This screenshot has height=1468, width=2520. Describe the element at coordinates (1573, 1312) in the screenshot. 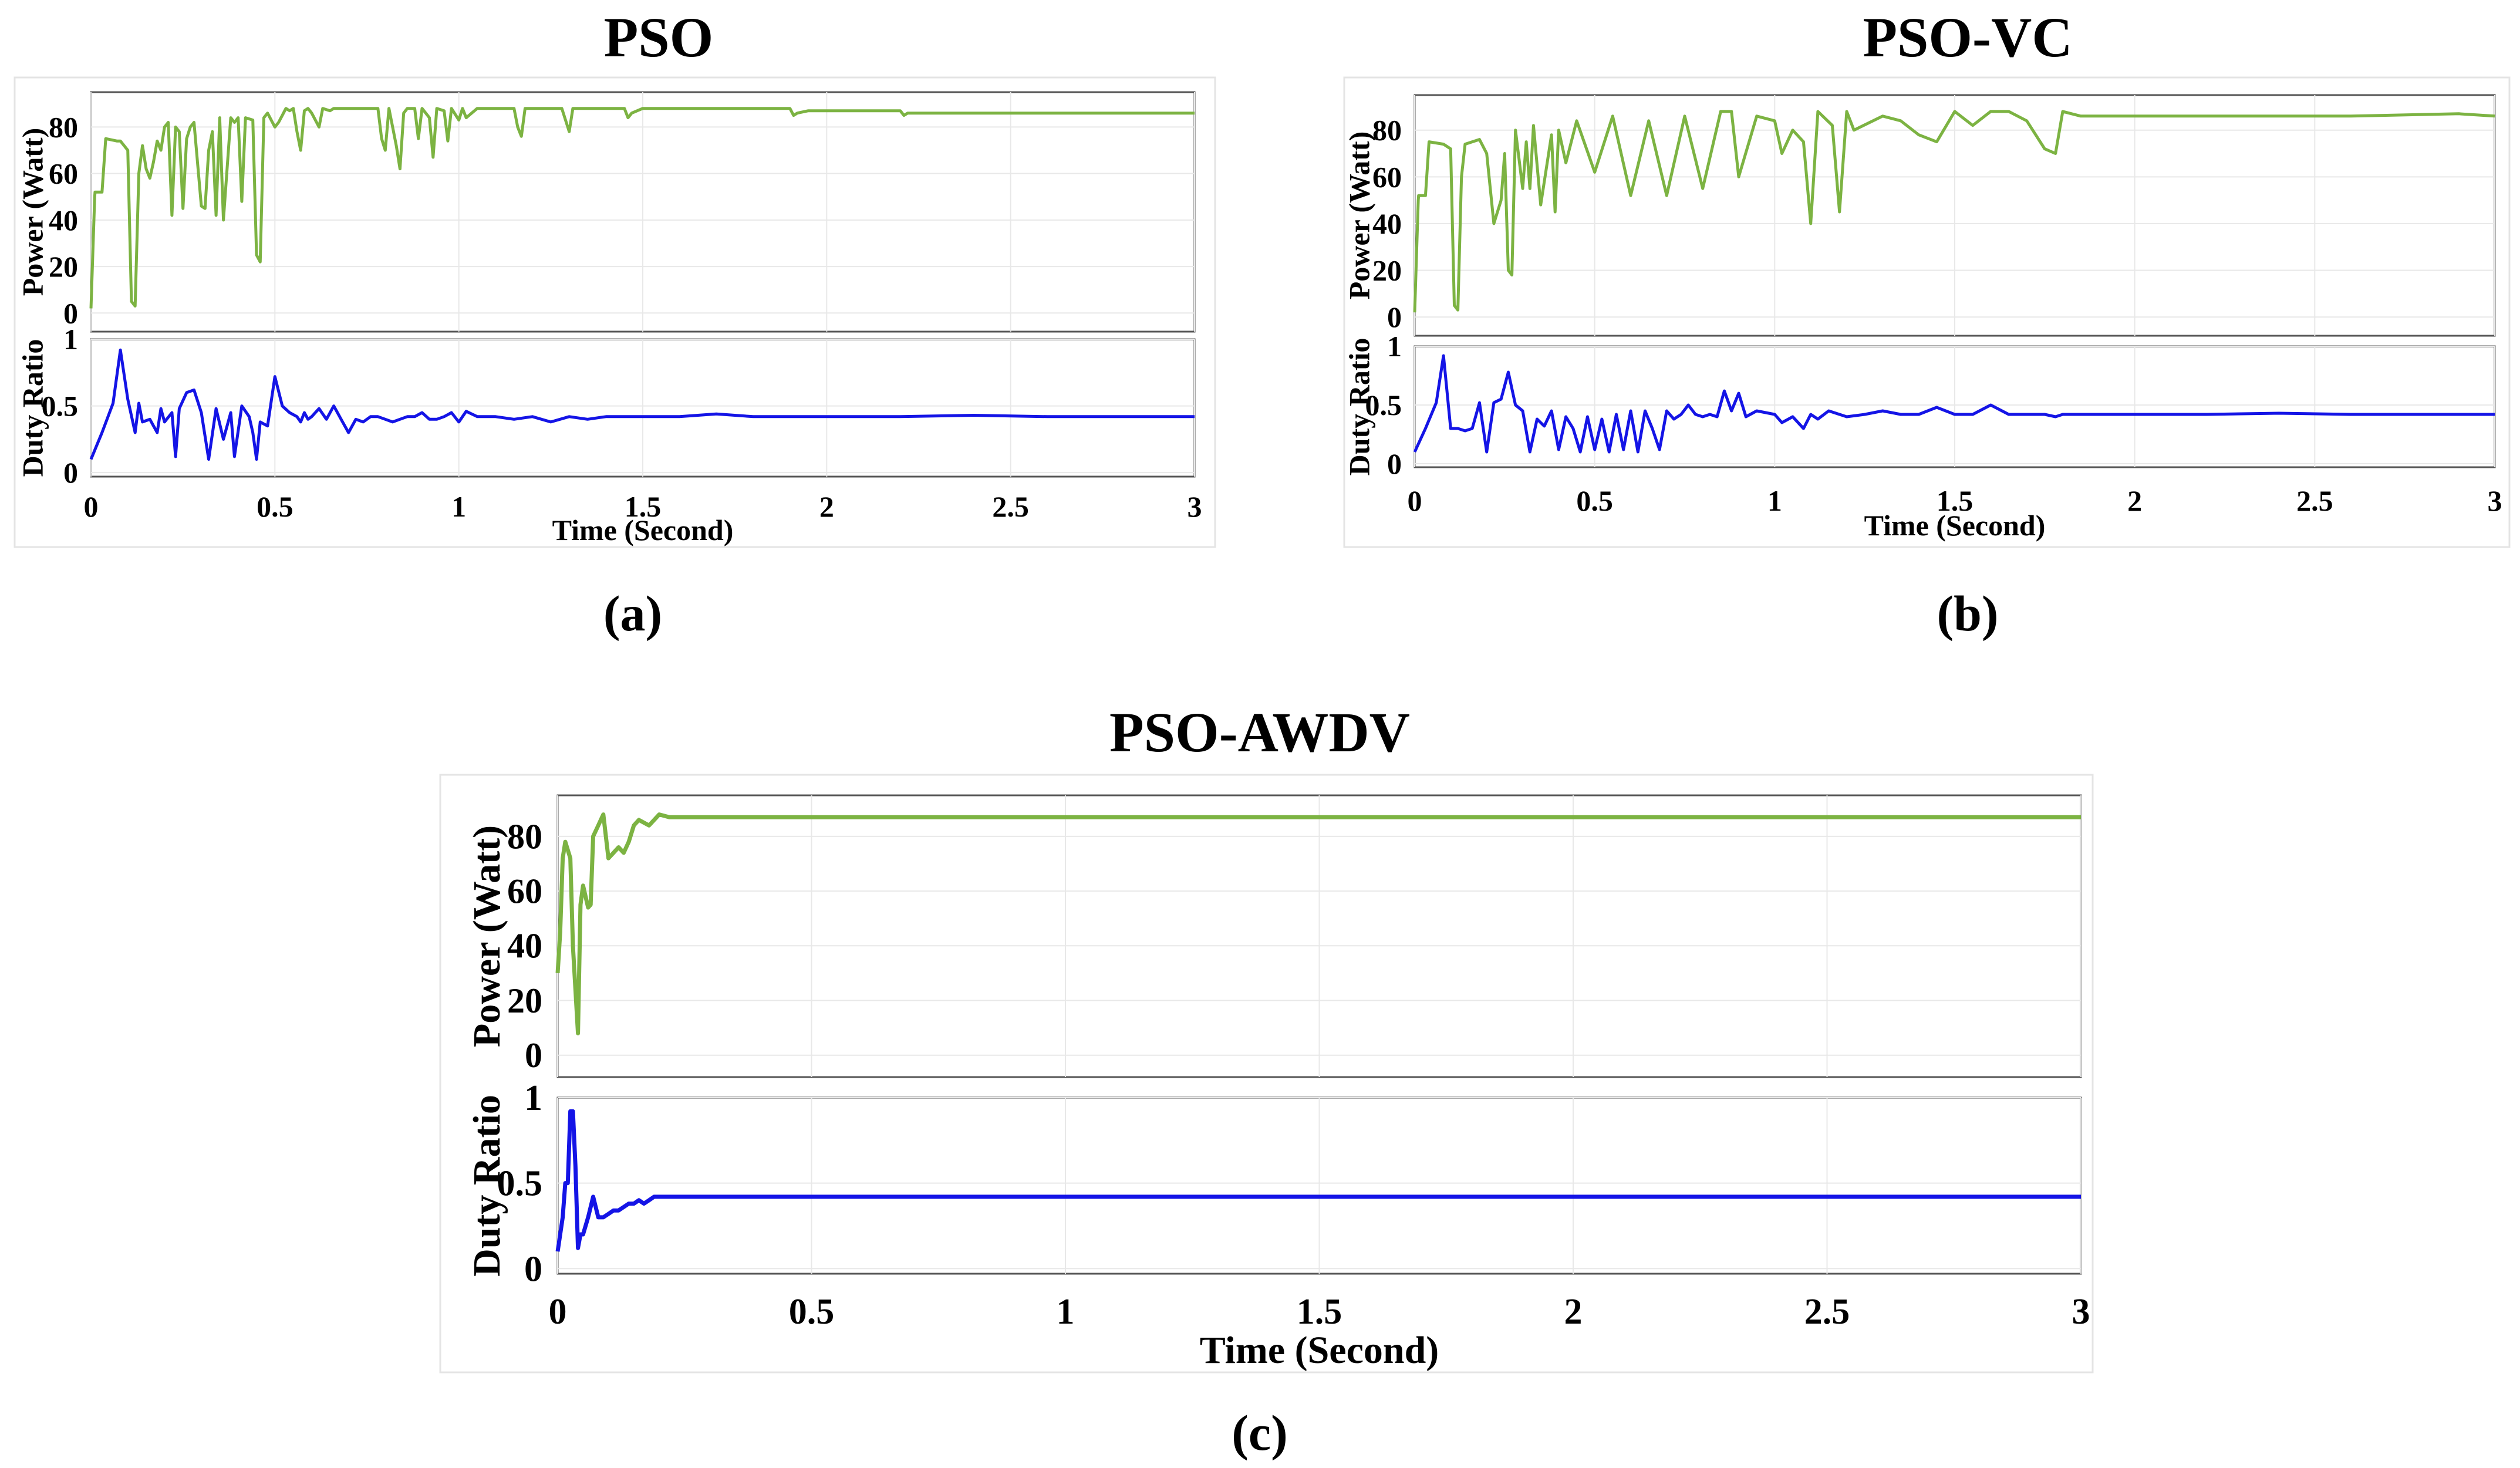

I see `xtick-label-c-4: 2` at that location.